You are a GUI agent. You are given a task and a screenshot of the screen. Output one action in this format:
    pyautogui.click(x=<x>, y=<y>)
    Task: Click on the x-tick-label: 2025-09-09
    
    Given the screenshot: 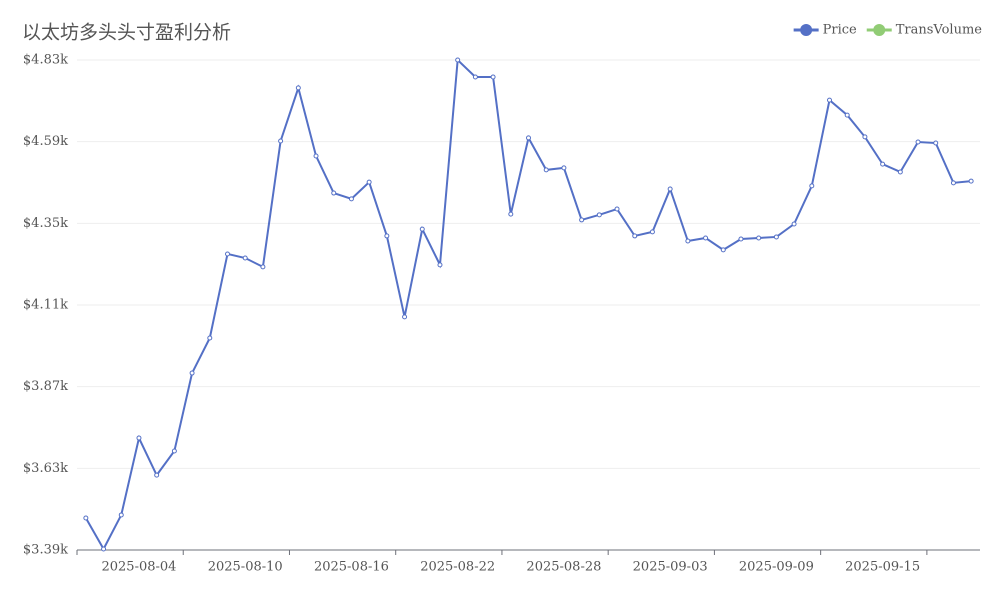 What is the action you would take?
    pyautogui.click(x=776, y=567)
    